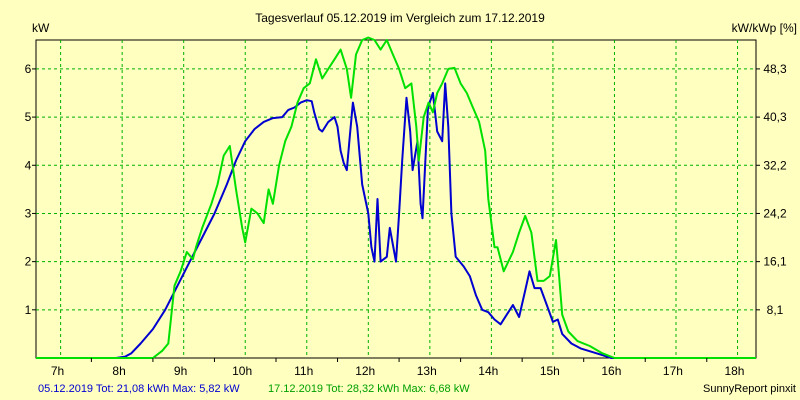 Image resolution: width=800 pixels, height=400 pixels. I want to click on y-left-tick-label: 5, so click(28, 117).